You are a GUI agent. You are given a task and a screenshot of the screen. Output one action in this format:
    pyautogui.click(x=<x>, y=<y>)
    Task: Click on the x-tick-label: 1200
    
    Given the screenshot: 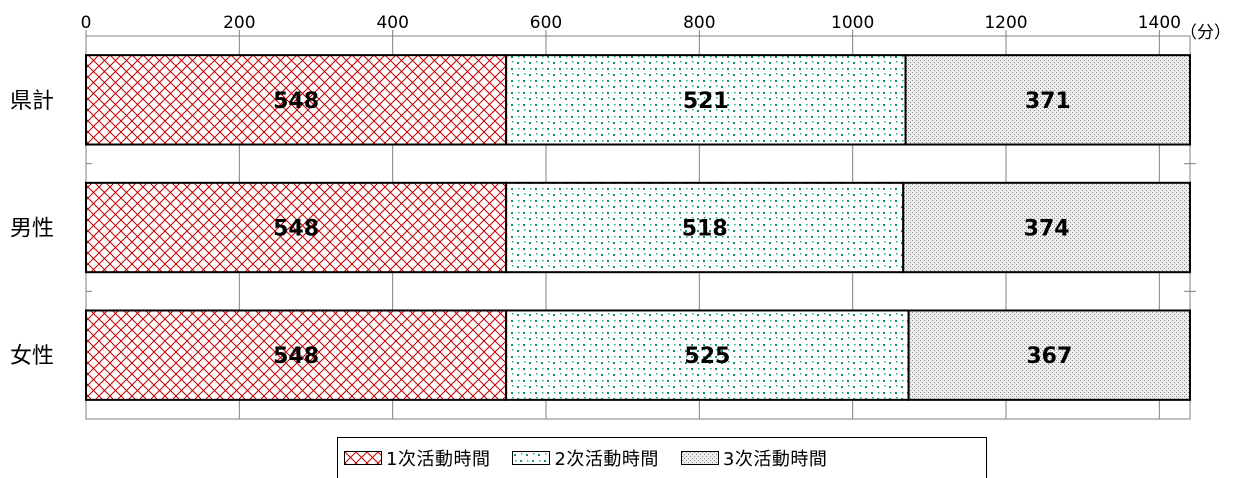 What is the action you would take?
    pyautogui.click(x=1005, y=23)
    